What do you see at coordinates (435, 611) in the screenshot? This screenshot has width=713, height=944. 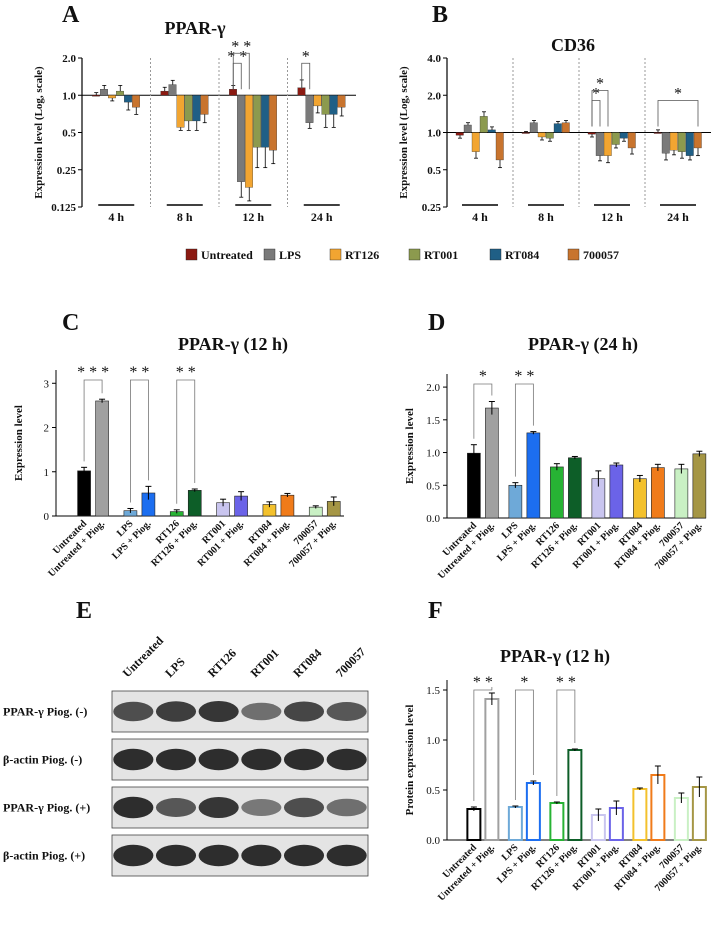 I see `panel-letter: F` at bounding box center [435, 611].